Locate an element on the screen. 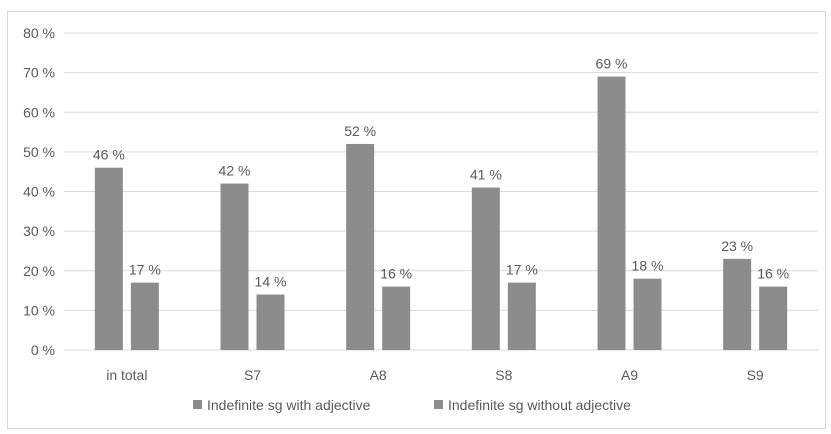  y-tick-label: 10 % is located at coordinates (39, 310).